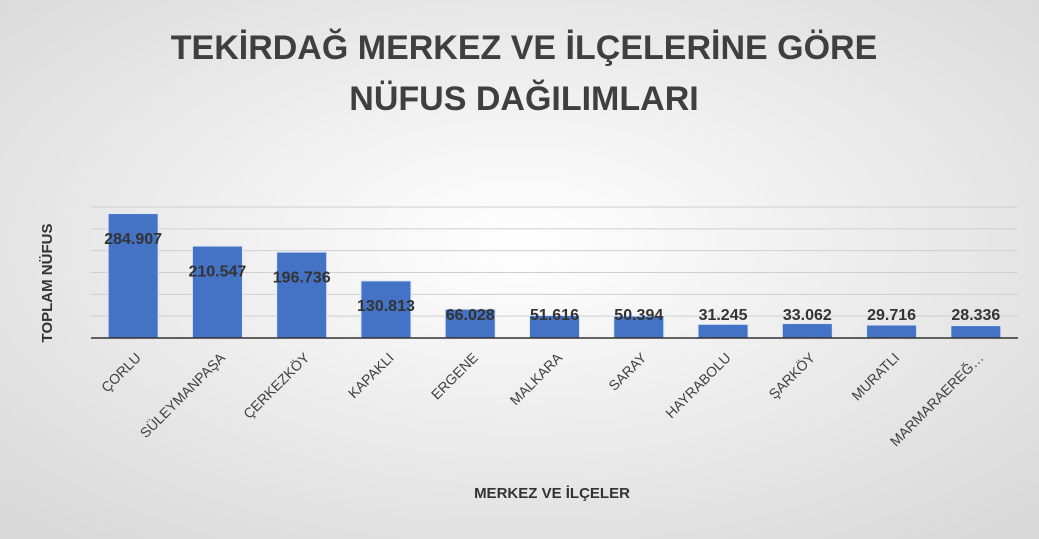 This screenshot has height=539, width=1039. I want to click on data-label: 33.062, so click(807, 315).